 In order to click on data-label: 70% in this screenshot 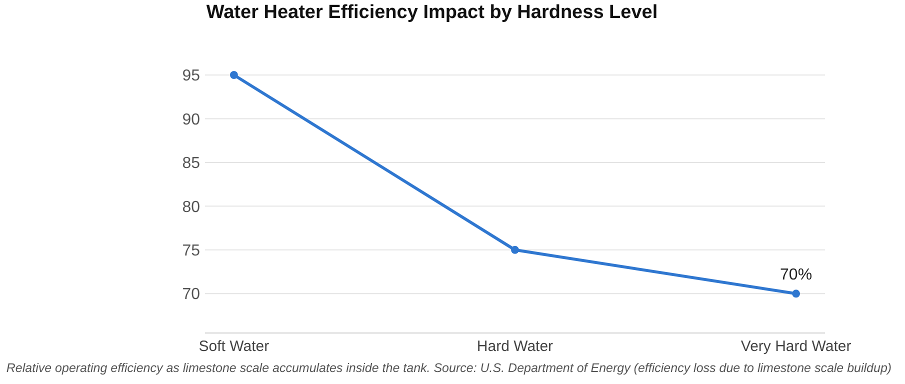, I will do `click(796, 275)`.